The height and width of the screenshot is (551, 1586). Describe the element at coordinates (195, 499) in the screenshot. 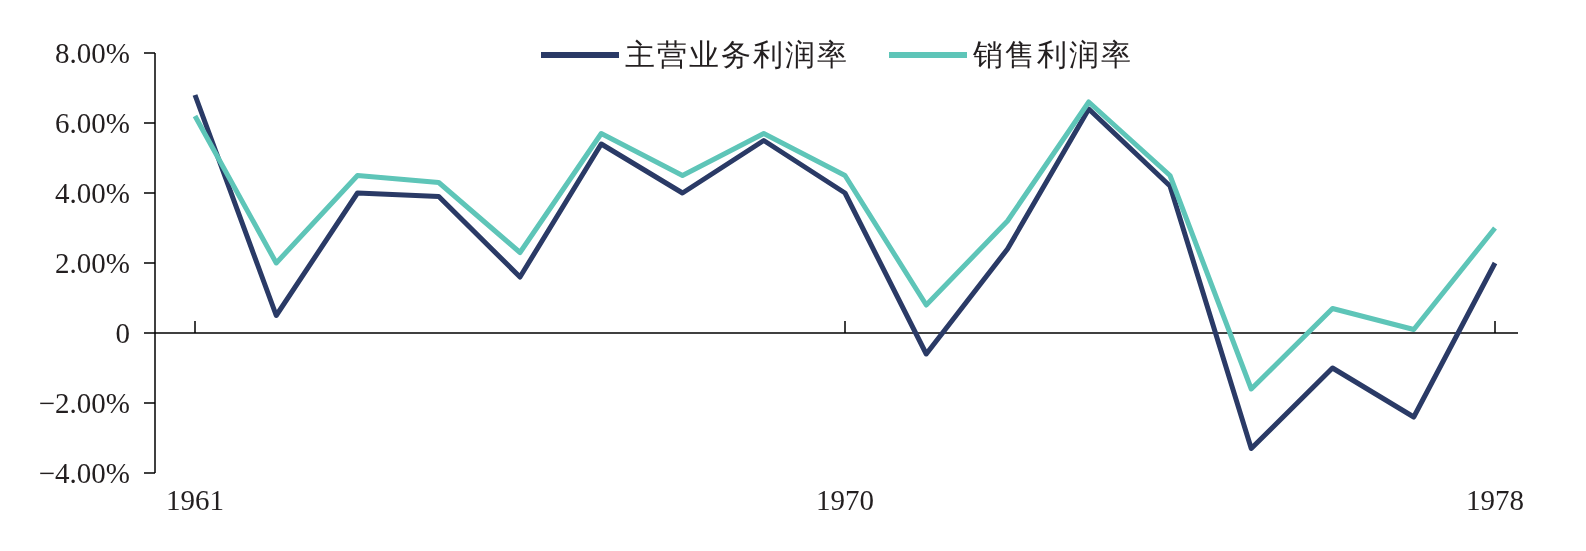

I see `x-tick-label: 1961` at that location.